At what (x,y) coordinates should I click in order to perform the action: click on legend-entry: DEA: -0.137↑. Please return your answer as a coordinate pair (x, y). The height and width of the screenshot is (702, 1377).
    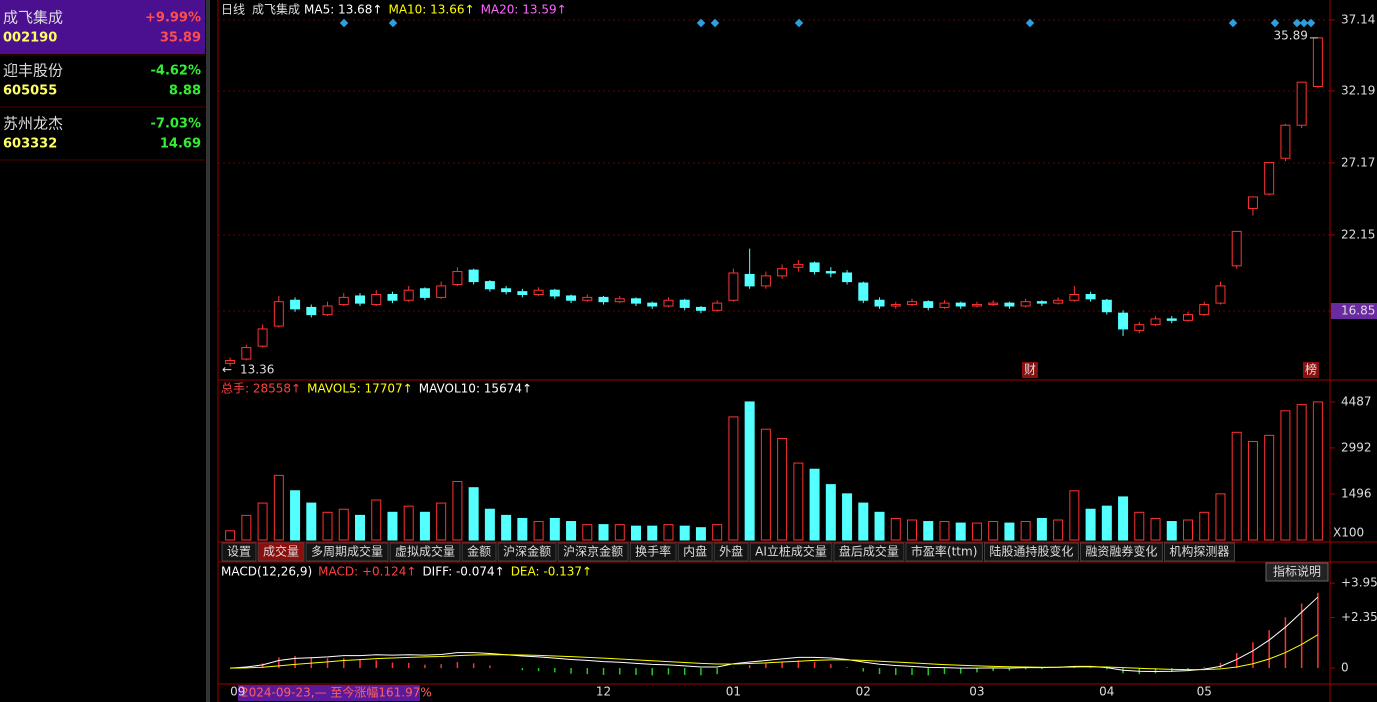
    Looking at the image, I should click on (551, 572).